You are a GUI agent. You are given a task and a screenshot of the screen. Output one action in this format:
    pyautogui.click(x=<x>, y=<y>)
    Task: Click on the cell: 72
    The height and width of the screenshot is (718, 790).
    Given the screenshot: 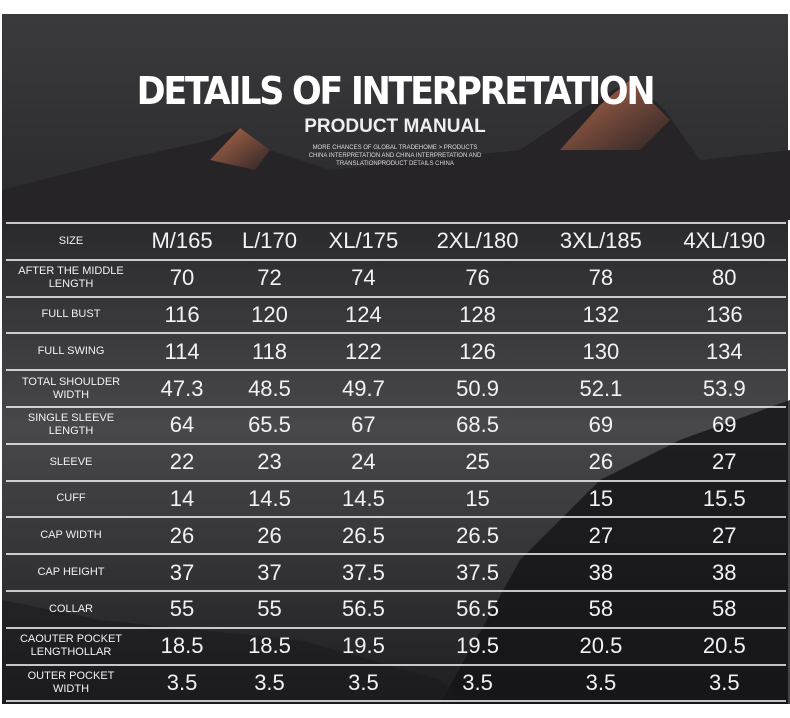 What is the action you would take?
    pyautogui.click(x=269, y=277)
    